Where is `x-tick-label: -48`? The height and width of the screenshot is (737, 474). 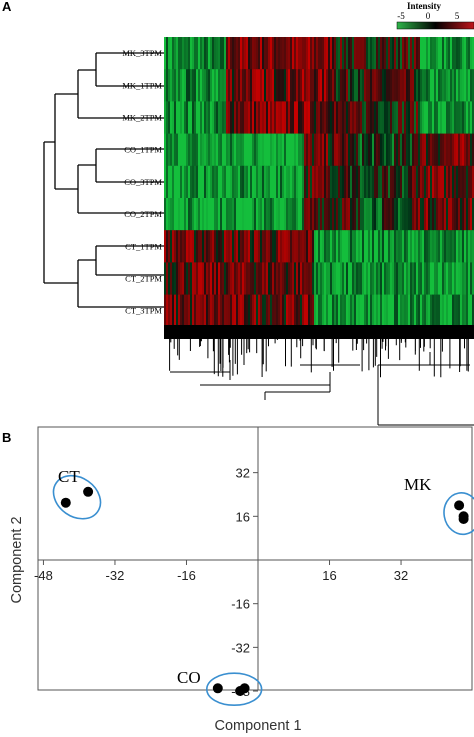 x-tick-label: -48 is located at coordinates (43, 575).